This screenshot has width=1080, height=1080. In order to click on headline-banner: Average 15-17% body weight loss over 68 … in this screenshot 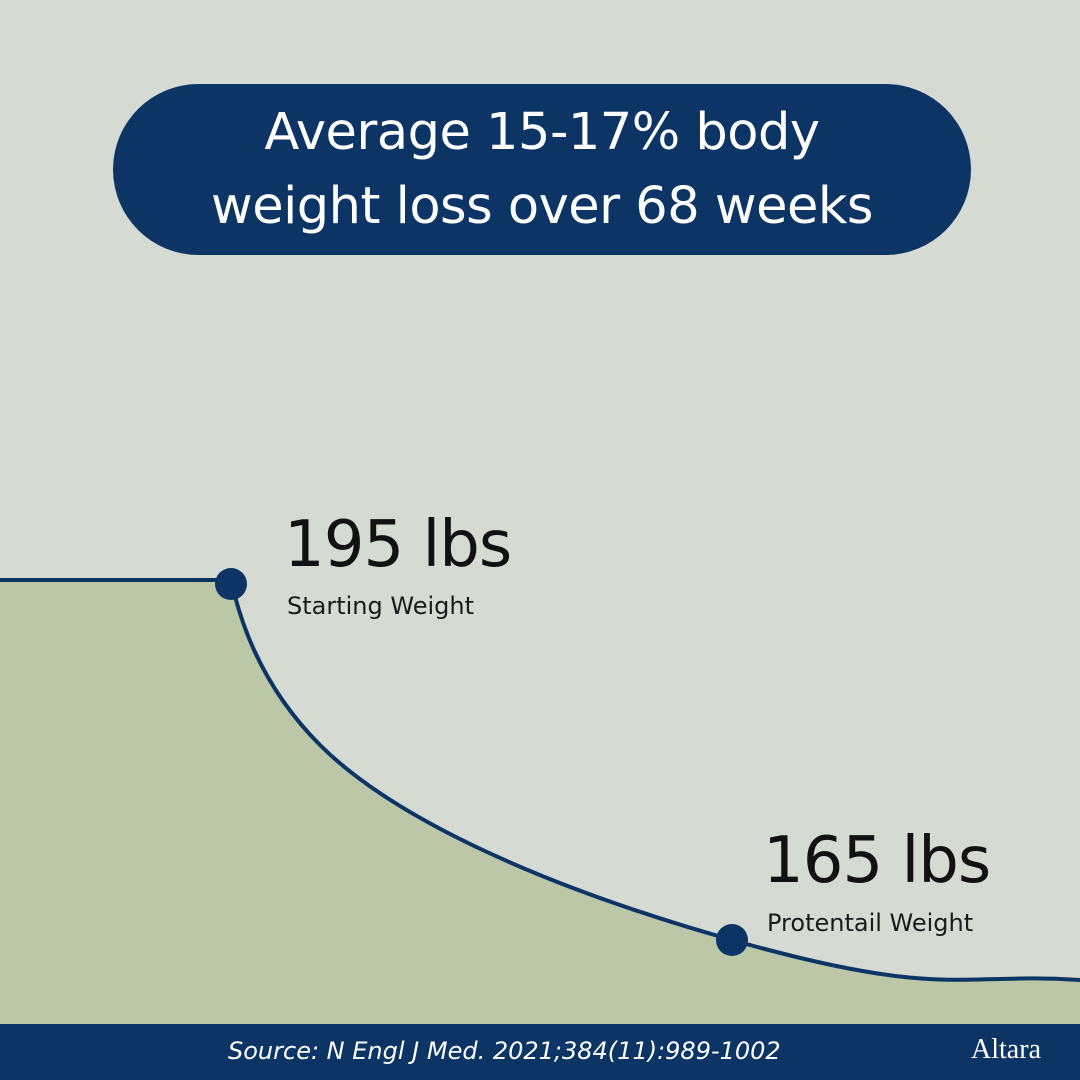, I will do `click(542, 169)`.